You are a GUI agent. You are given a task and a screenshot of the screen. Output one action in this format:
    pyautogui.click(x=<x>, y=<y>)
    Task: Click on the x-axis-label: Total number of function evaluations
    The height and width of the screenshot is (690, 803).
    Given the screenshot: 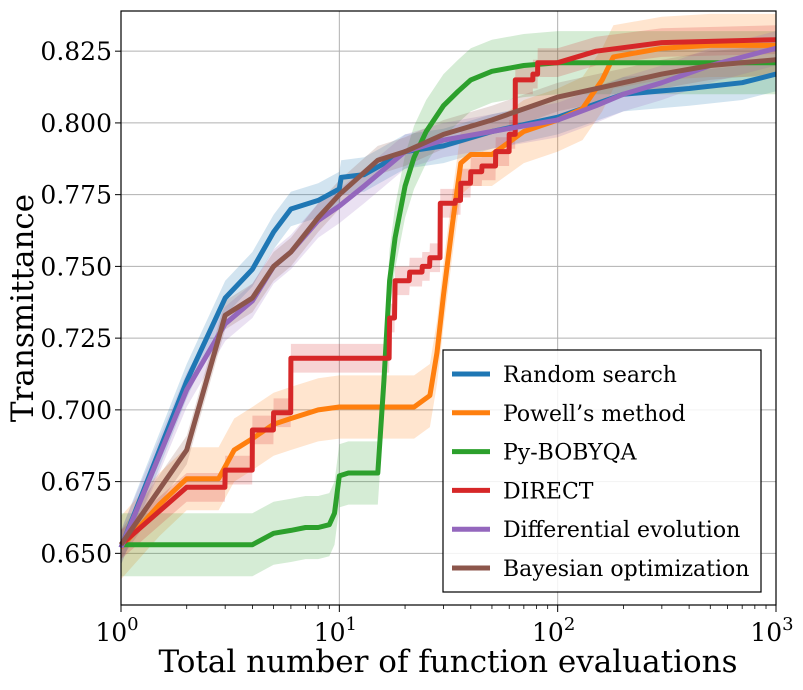 What is the action you would take?
    pyautogui.click(x=447, y=662)
    